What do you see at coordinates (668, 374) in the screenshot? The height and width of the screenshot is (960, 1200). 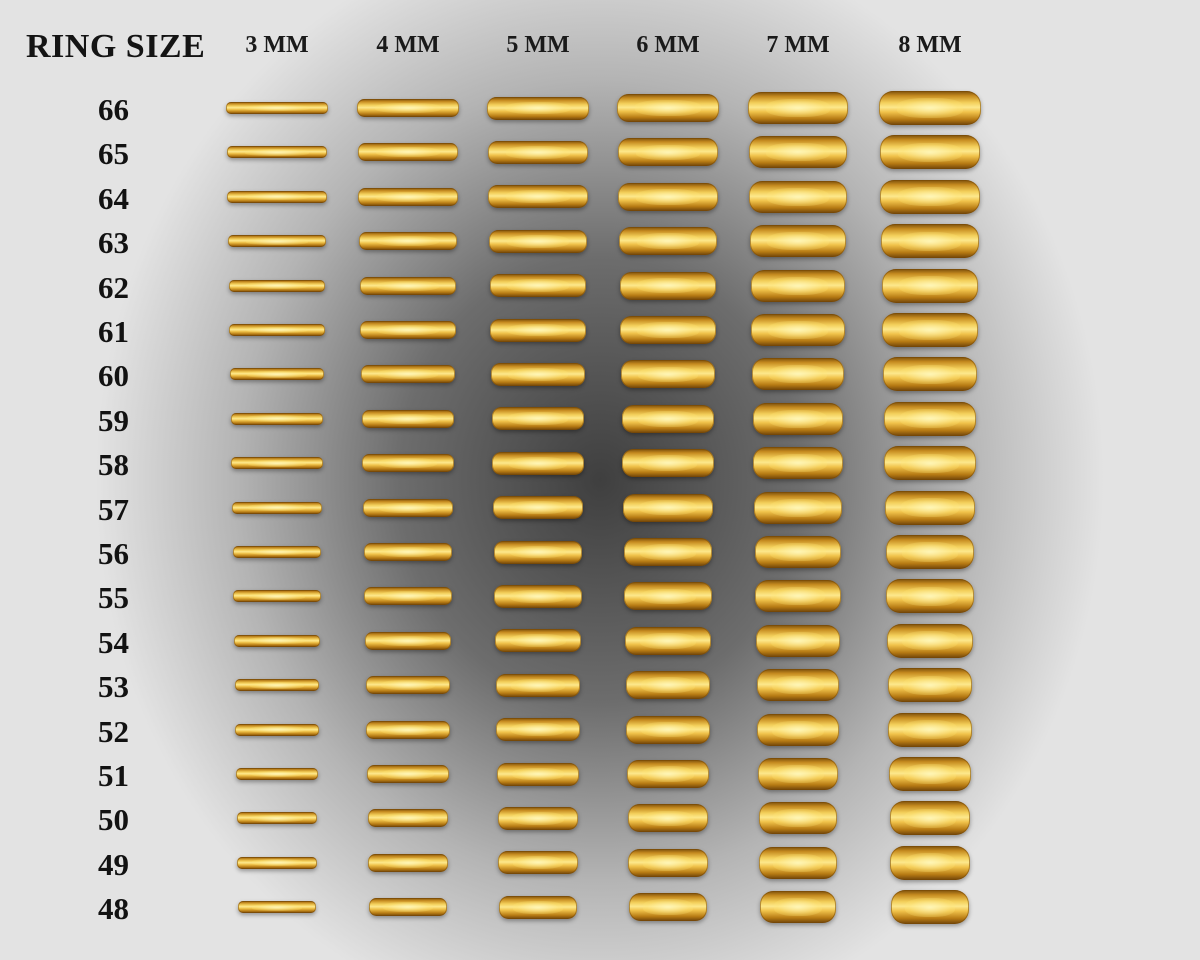 I see `ring-size-60-6mm` at bounding box center [668, 374].